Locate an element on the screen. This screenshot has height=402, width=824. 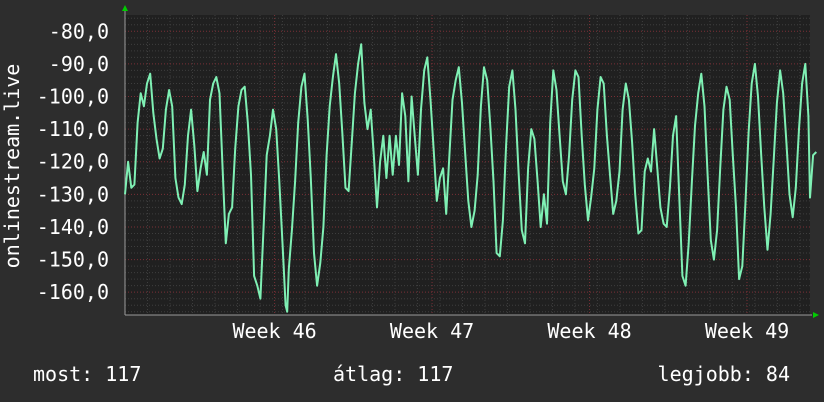
y-tick-label: -150,0 is located at coordinates (73, 260).